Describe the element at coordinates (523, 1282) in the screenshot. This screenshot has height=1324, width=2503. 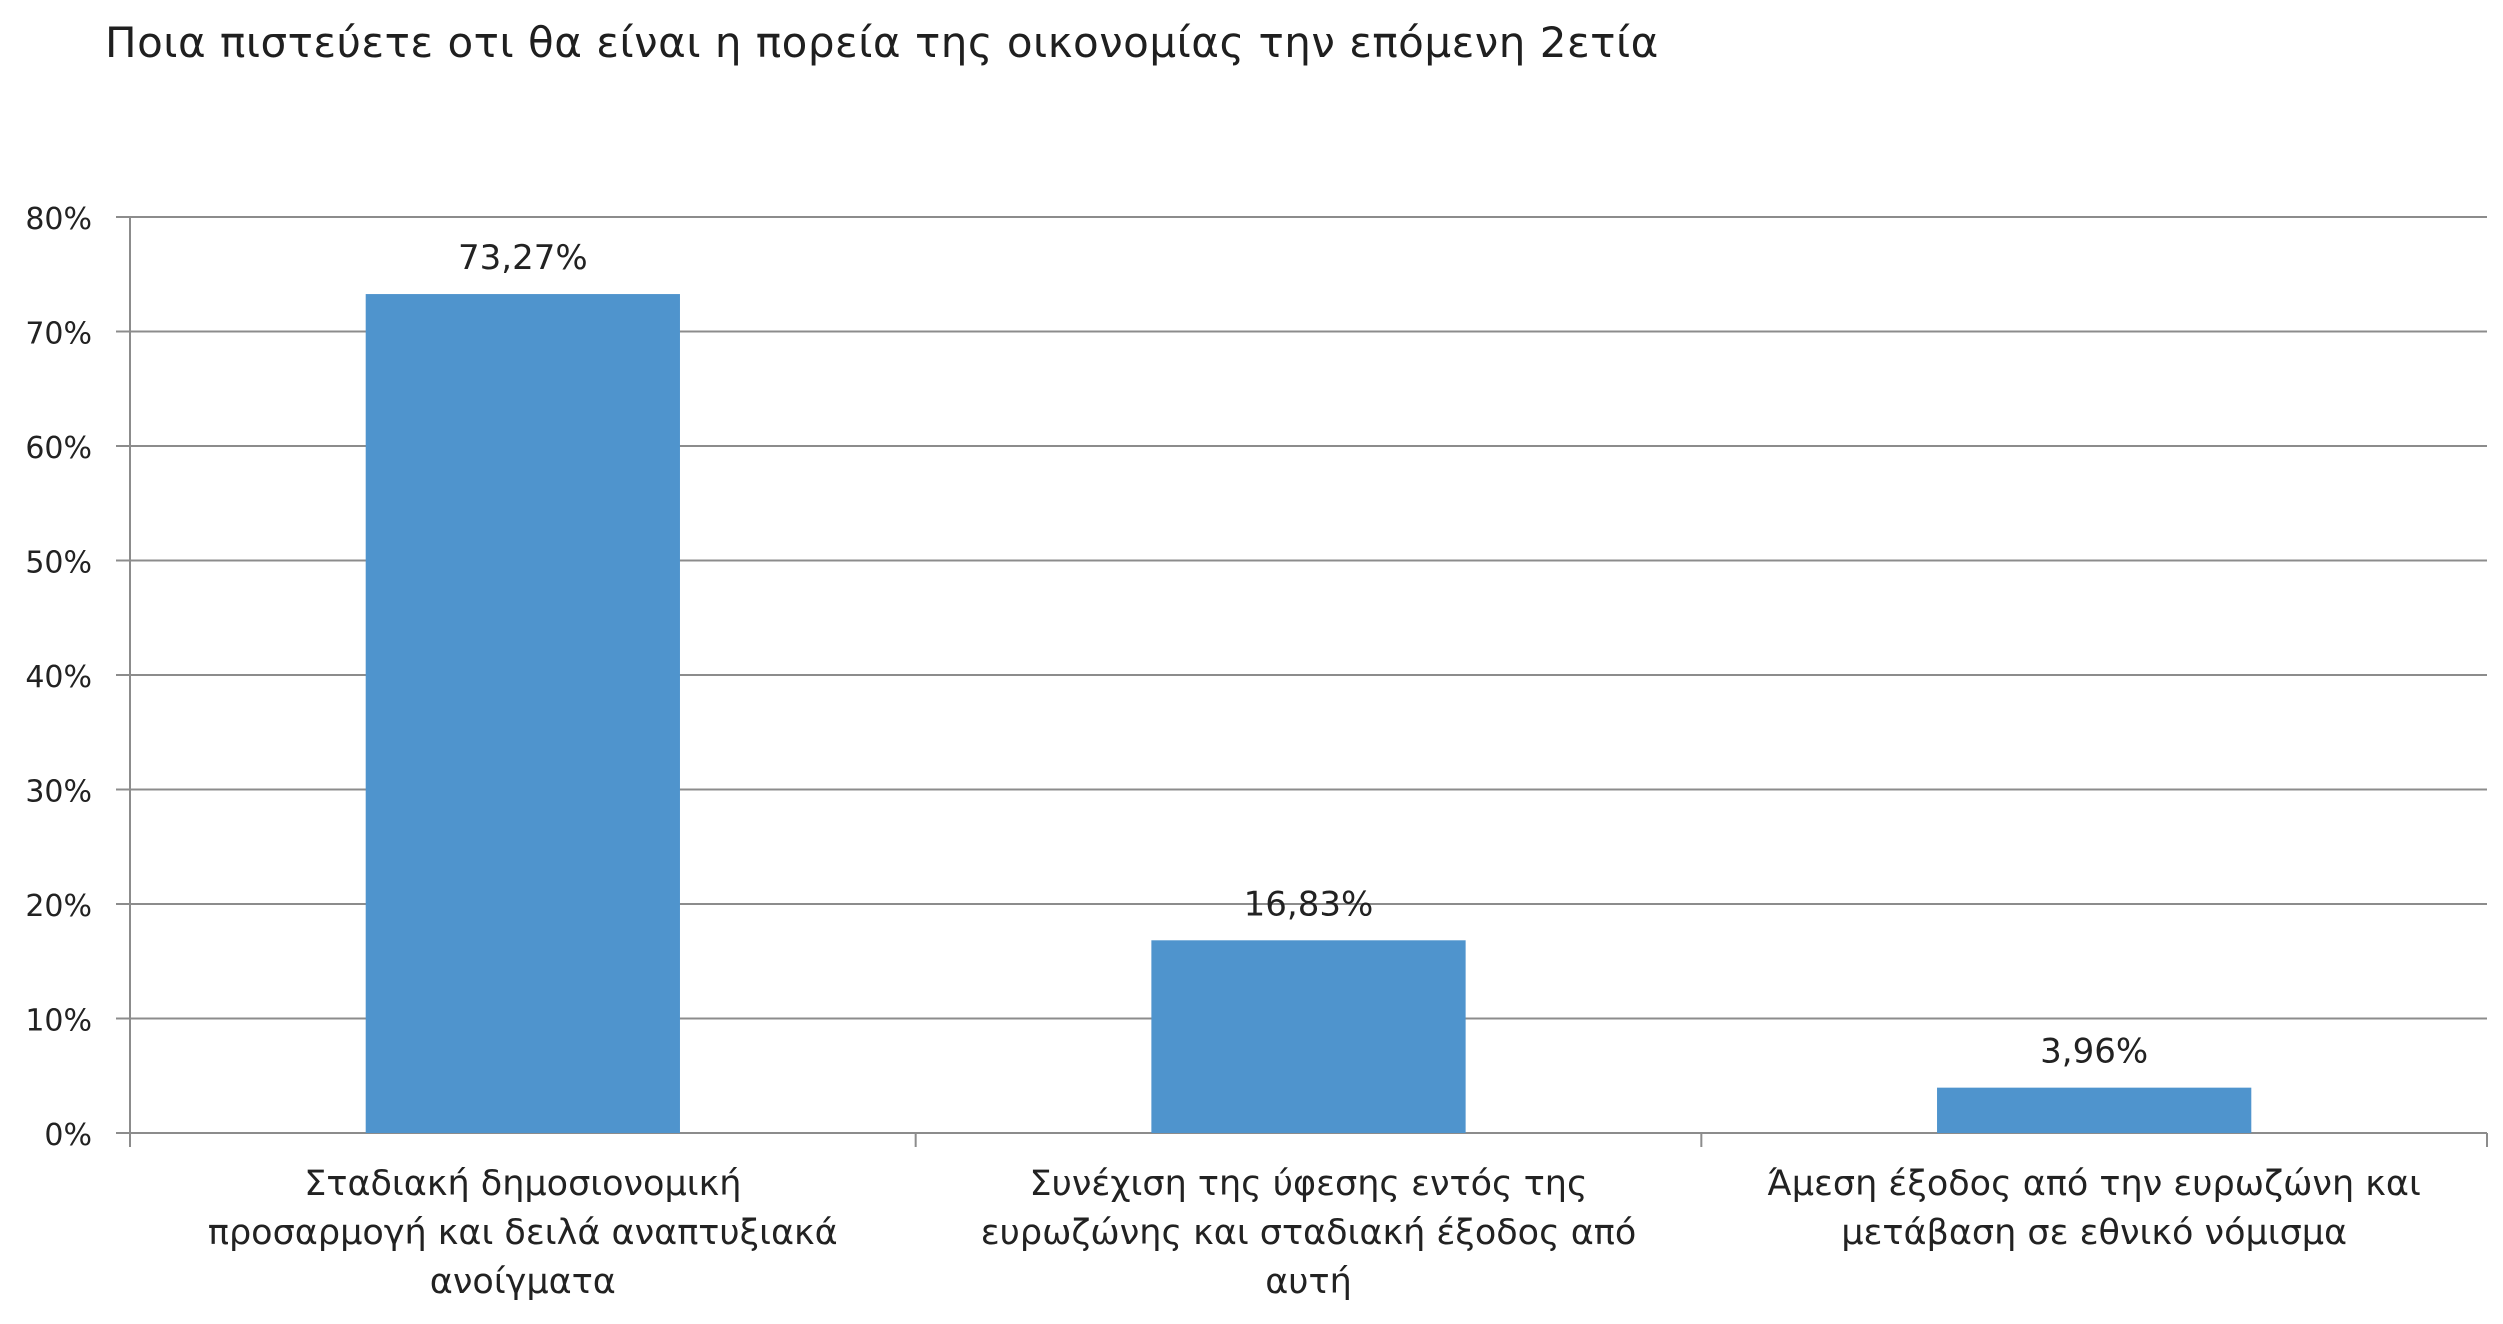
I see `x-category-label: ανοίγματα` at that location.